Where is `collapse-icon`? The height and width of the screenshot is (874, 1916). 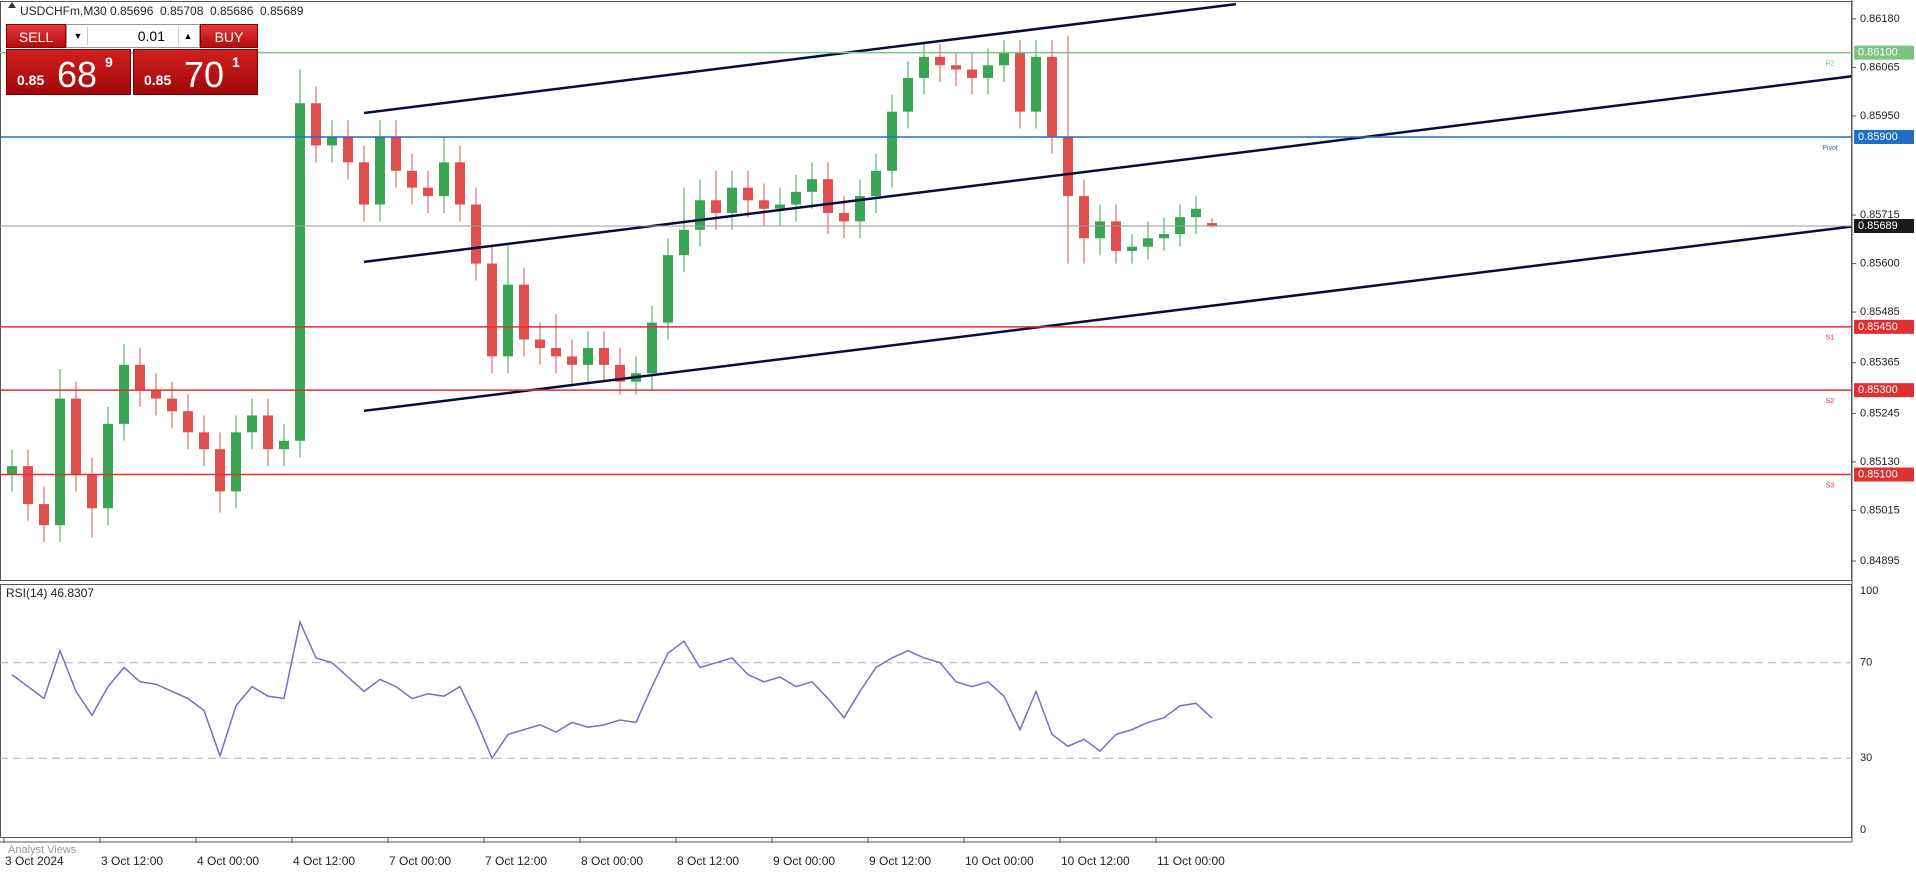
collapse-icon is located at coordinates (12, 5).